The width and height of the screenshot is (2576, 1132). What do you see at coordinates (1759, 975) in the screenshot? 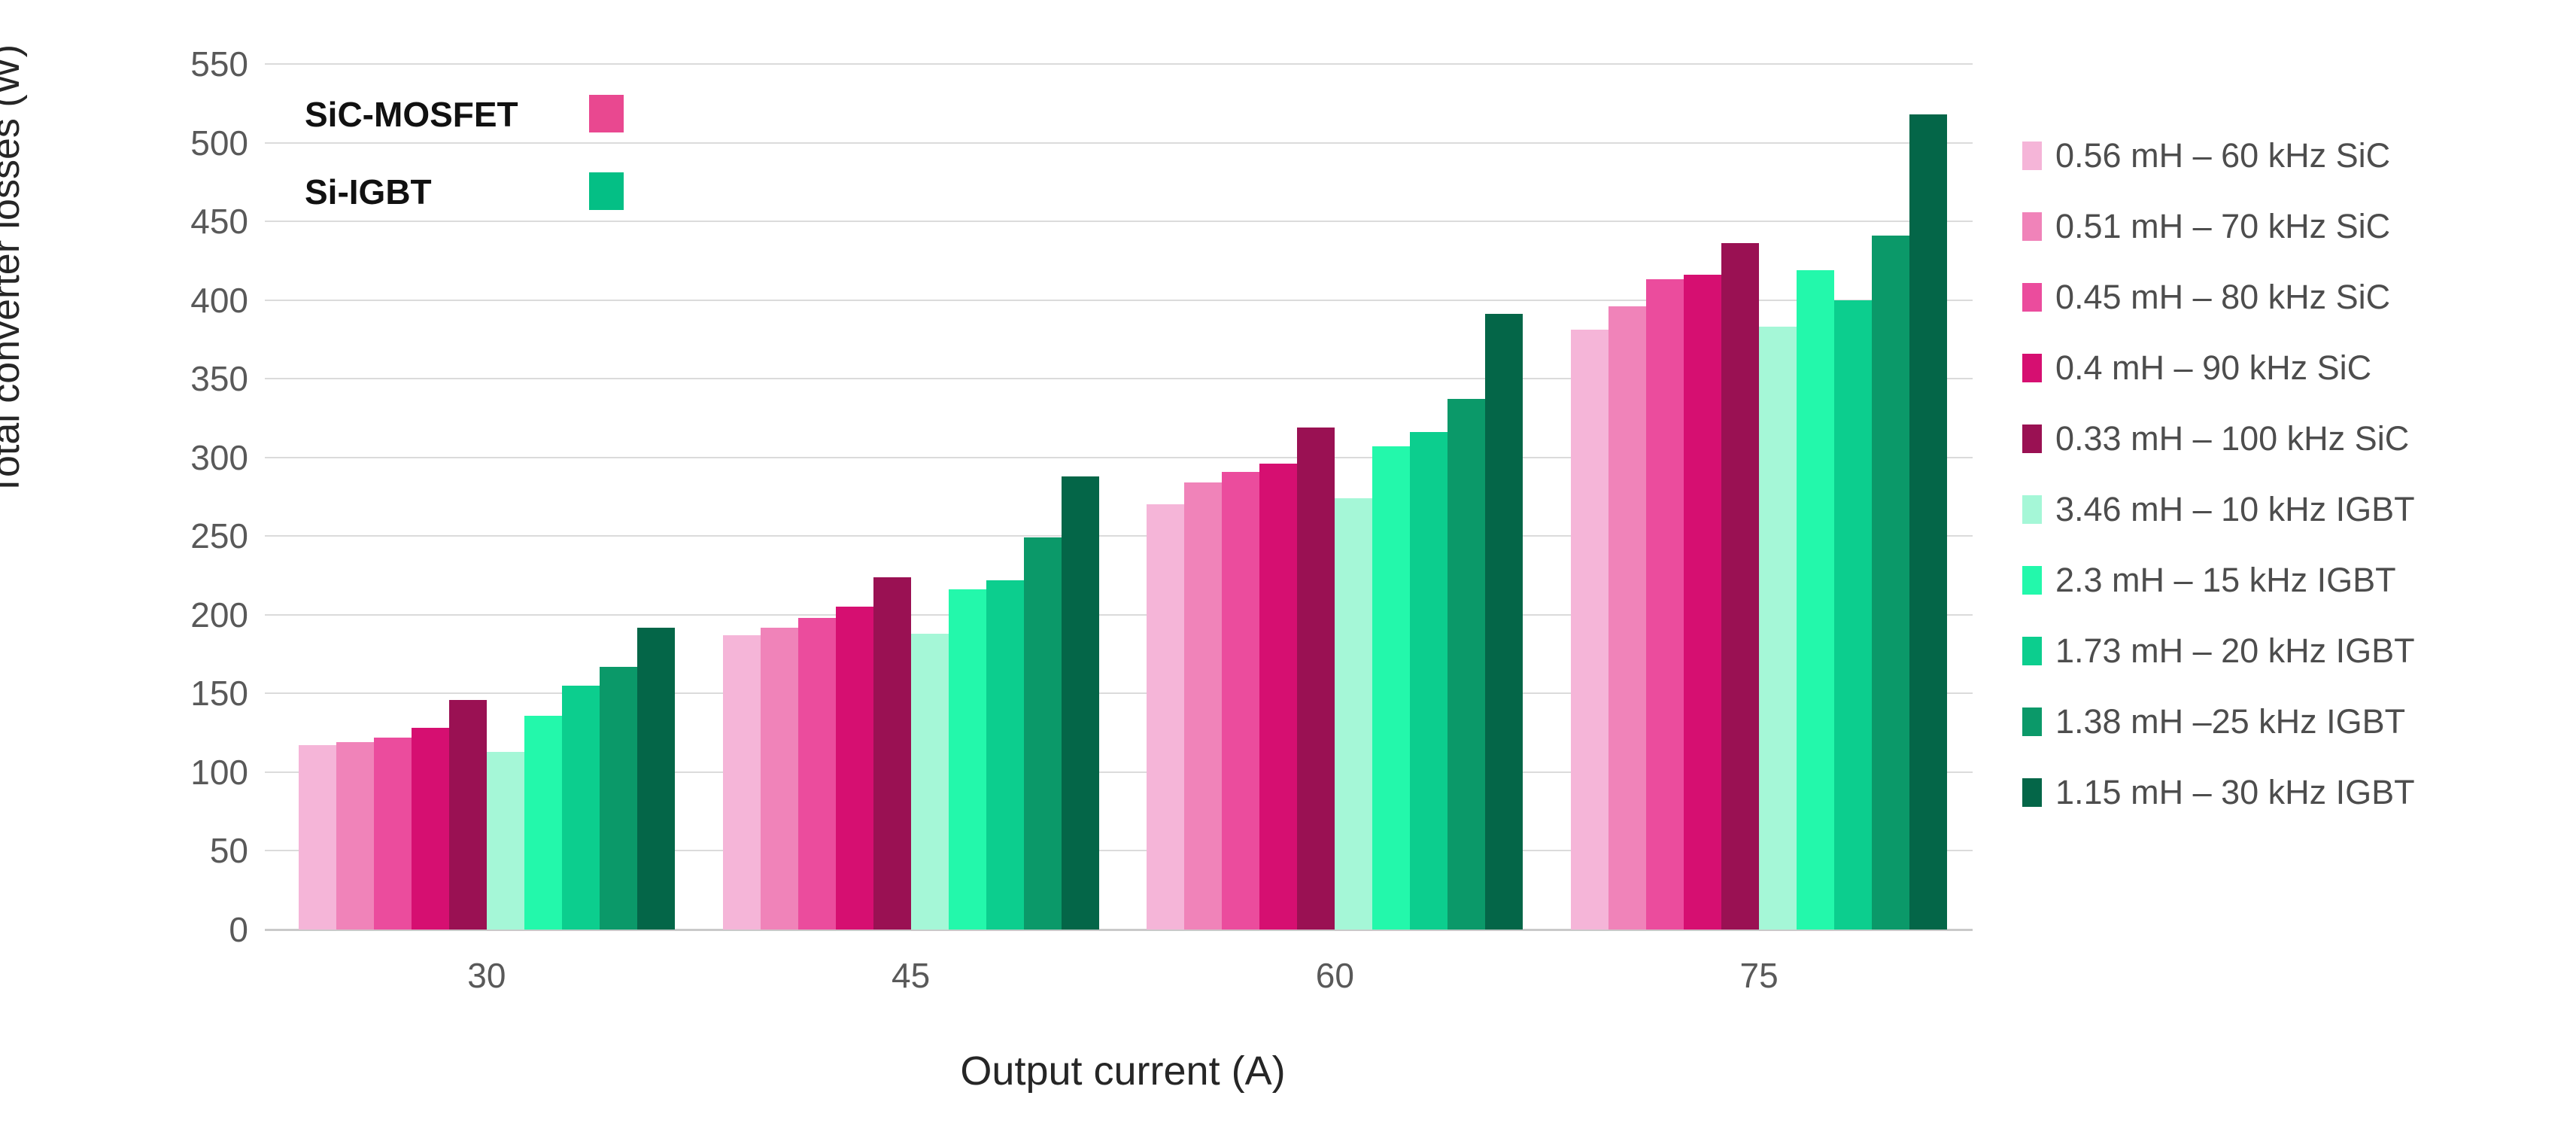
I see `x-tick-label: 75` at bounding box center [1759, 975].